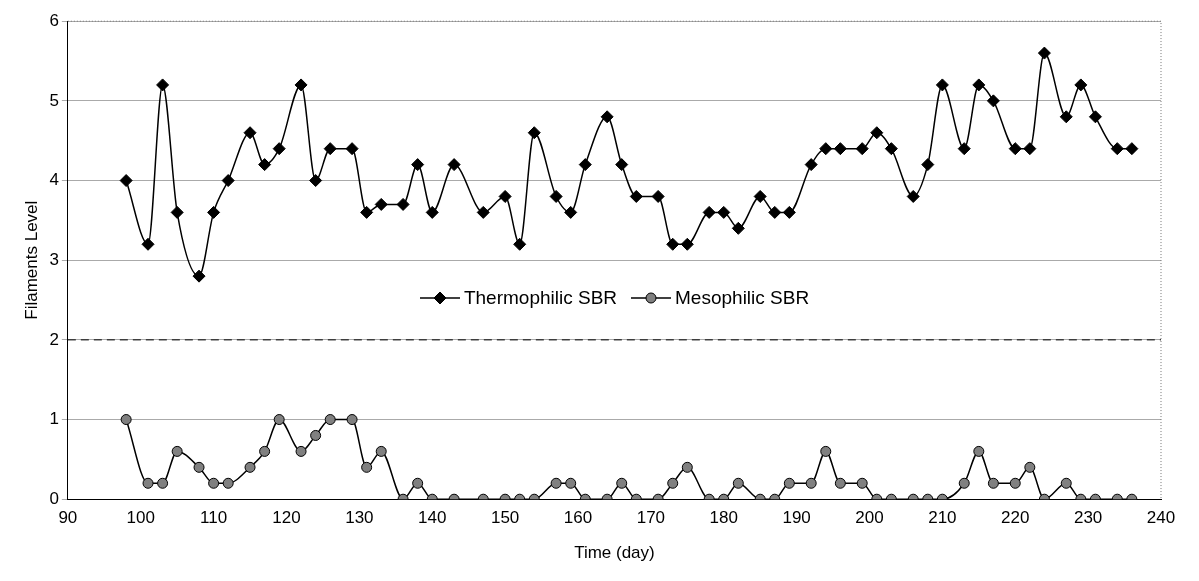 Image resolution: width=1199 pixels, height=581 pixels. I want to click on y-tick-label: 0, so click(54, 498).